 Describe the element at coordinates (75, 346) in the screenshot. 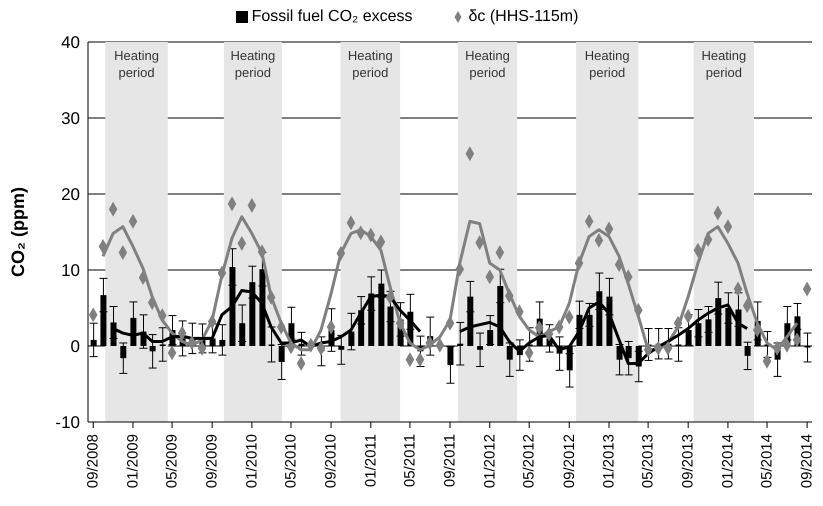

I see `y-tick-label: 0` at that location.